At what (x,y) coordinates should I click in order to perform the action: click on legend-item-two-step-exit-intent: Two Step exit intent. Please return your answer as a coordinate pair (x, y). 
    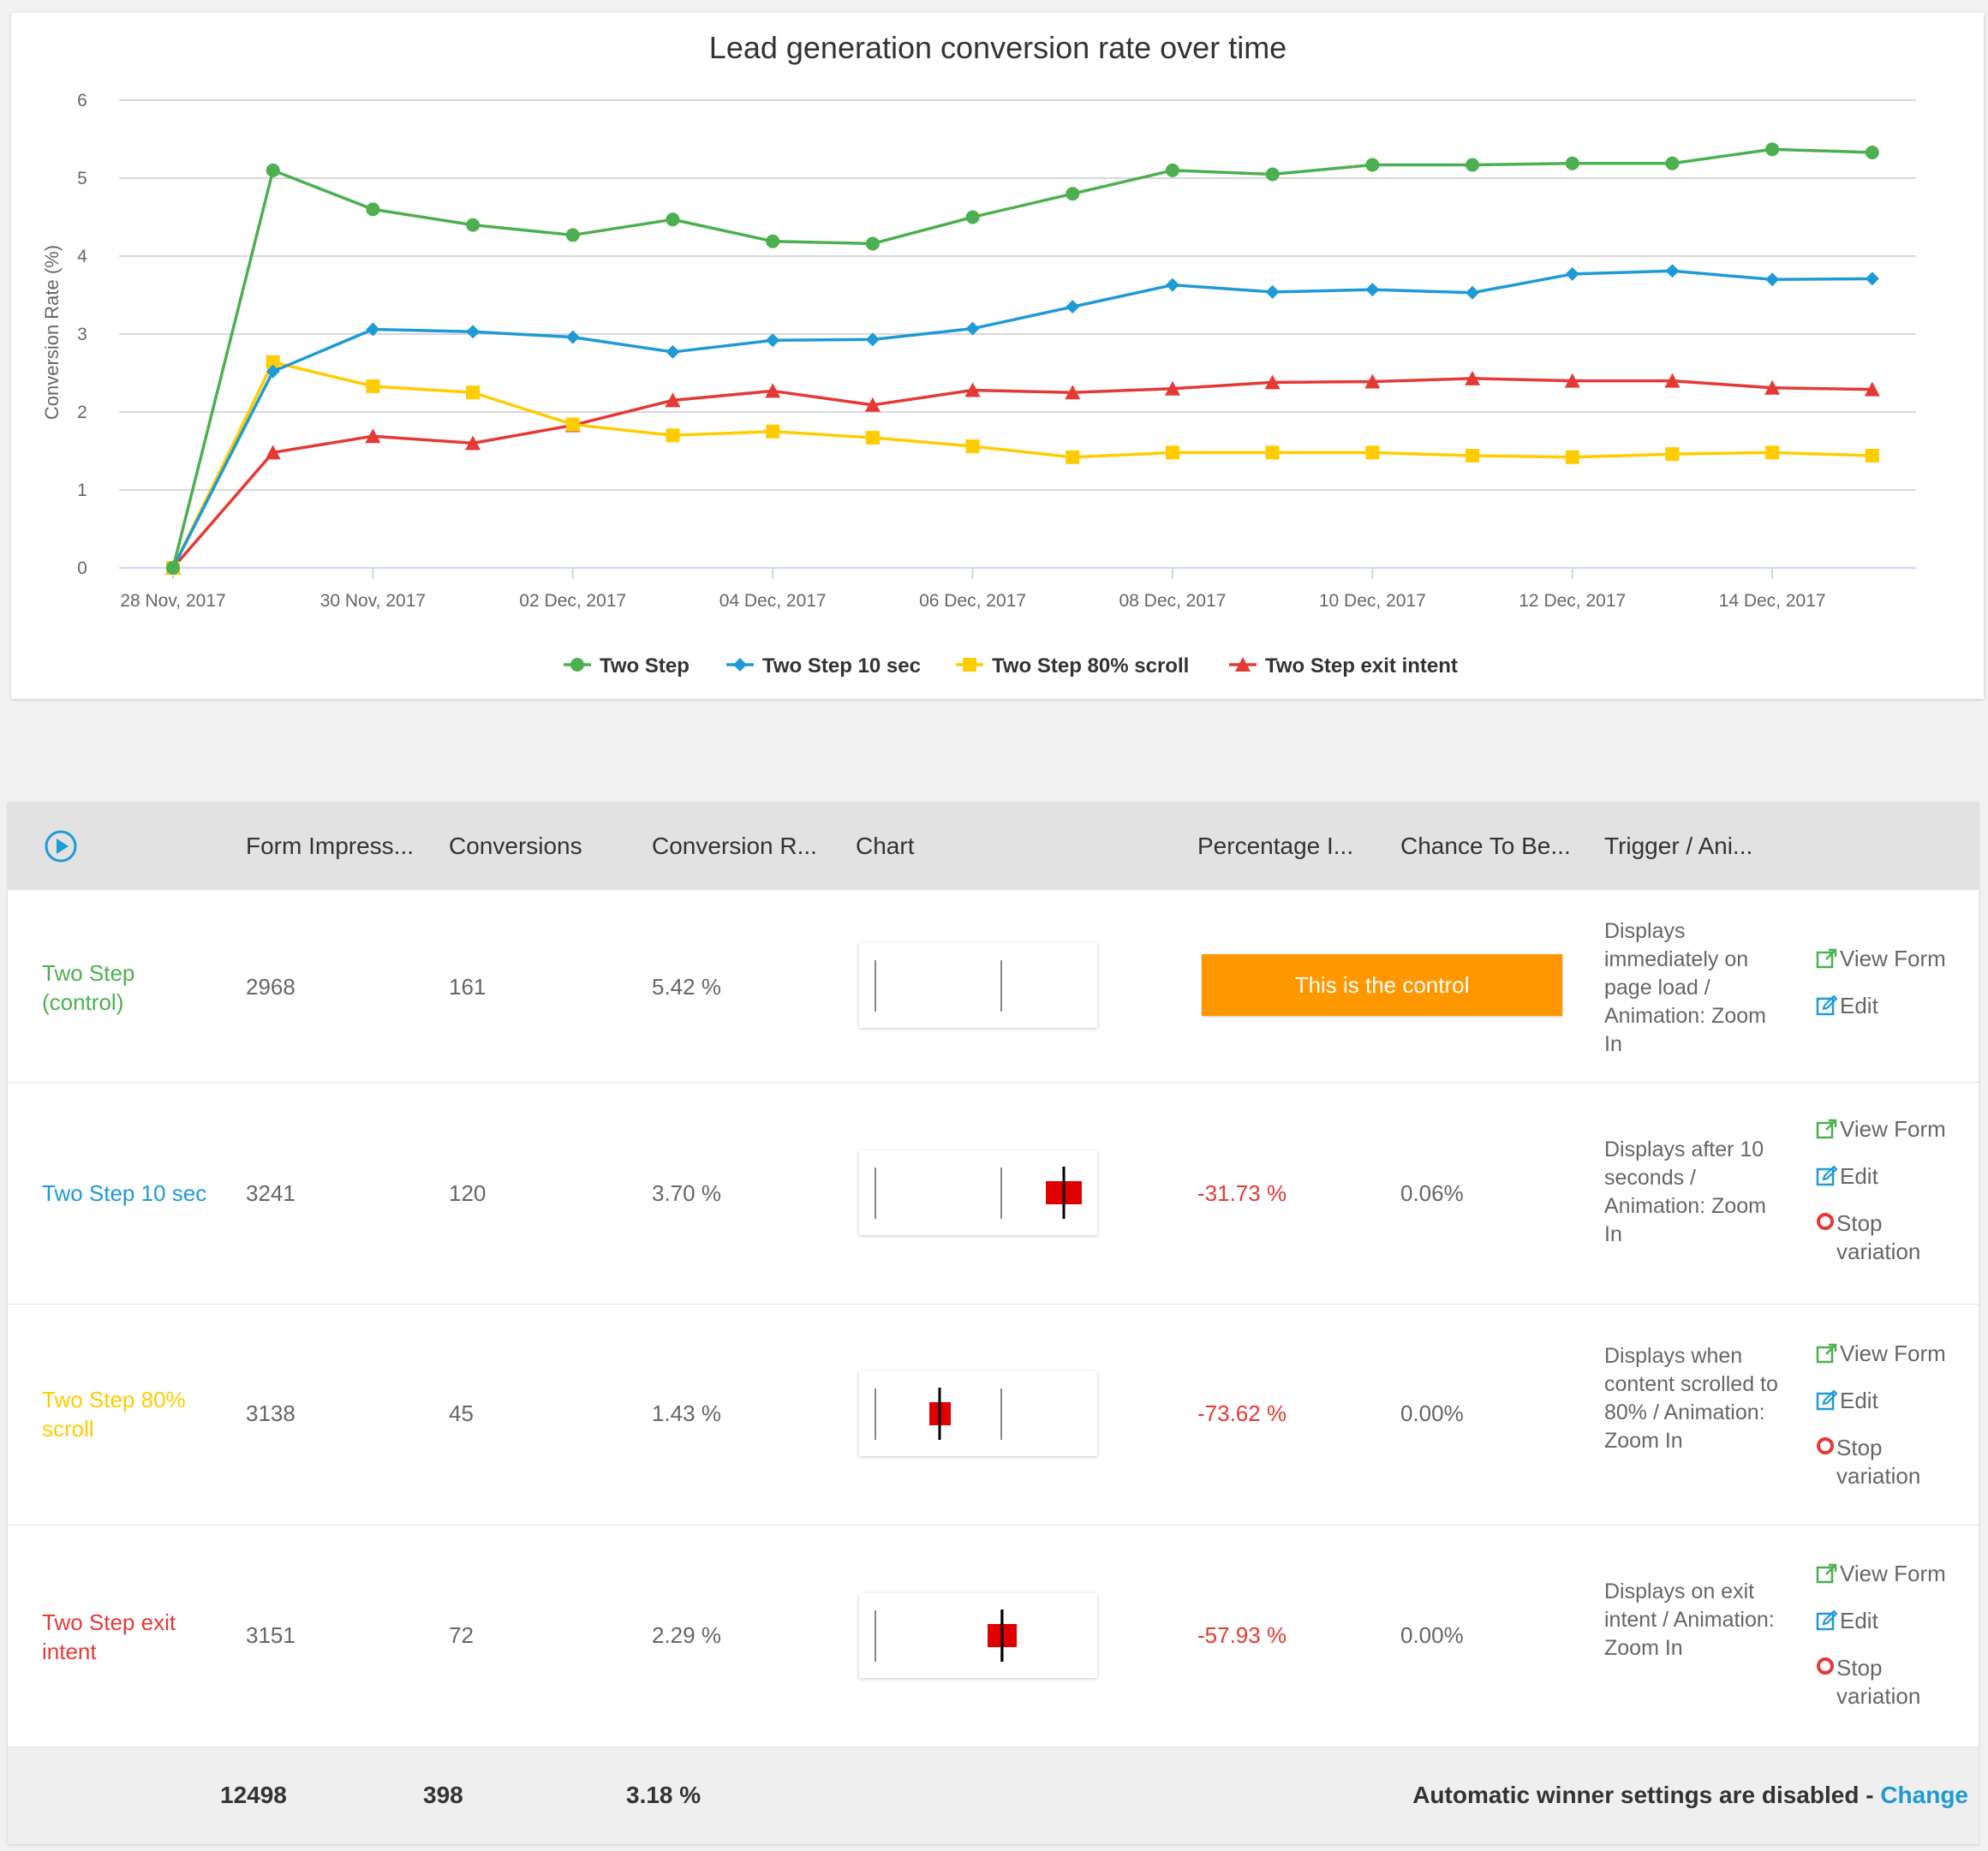
    Looking at the image, I should click on (1343, 666).